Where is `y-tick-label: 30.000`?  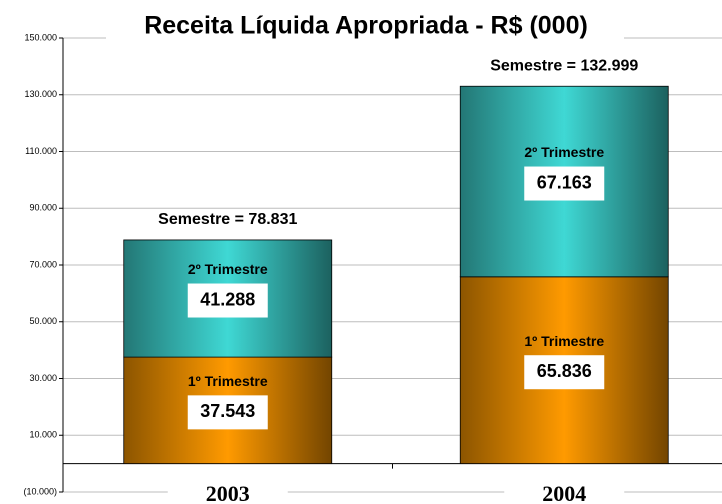
y-tick-label: 30.000 is located at coordinates (43, 378).